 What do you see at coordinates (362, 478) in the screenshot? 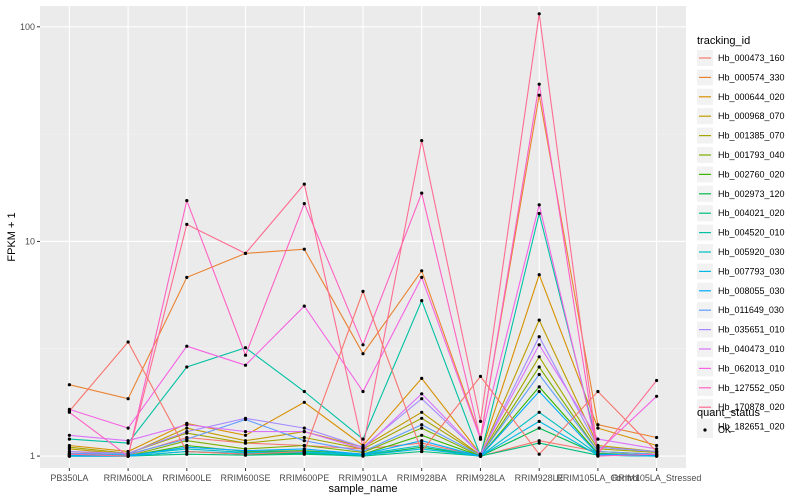
I see `x-tick-label: RRIM901LA` at bounding box center [362, 478].